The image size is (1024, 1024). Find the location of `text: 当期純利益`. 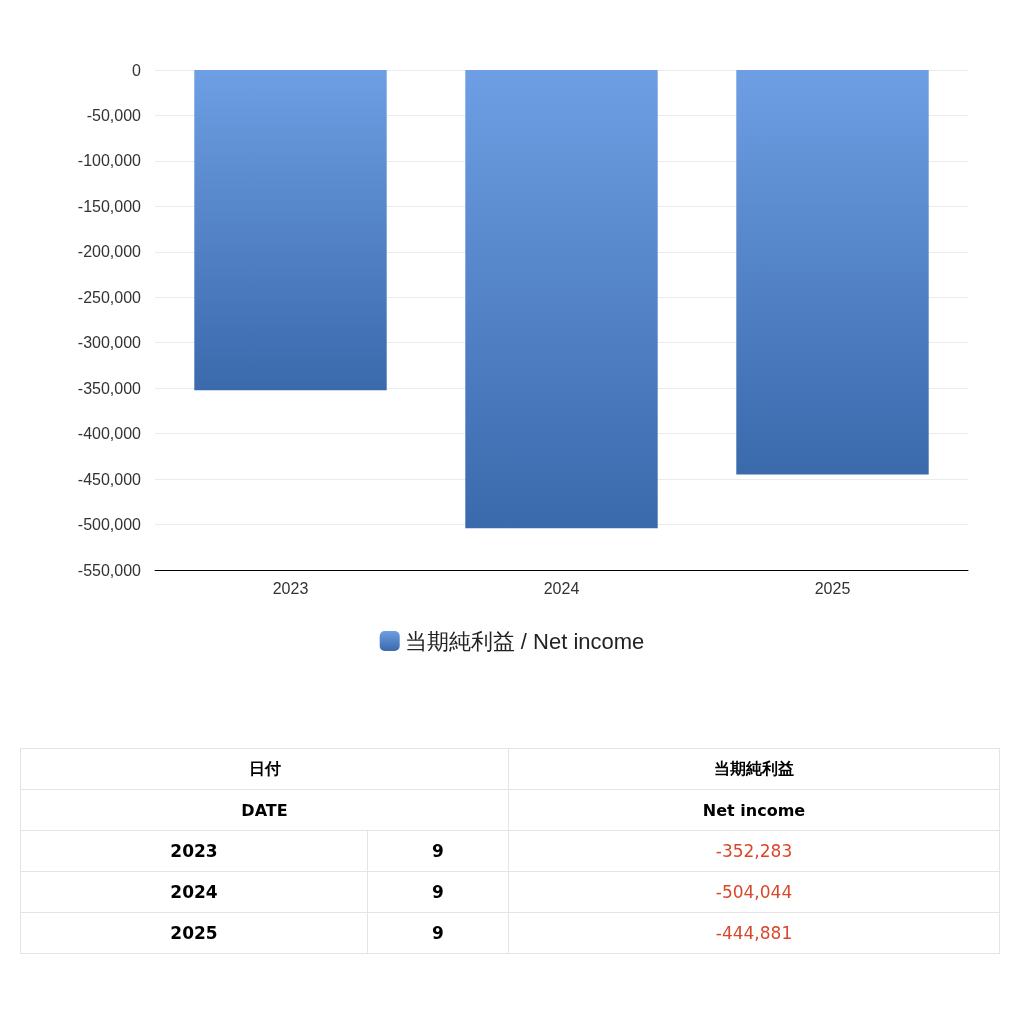

text: 当期純利益 is located at coordinates (754, 769).